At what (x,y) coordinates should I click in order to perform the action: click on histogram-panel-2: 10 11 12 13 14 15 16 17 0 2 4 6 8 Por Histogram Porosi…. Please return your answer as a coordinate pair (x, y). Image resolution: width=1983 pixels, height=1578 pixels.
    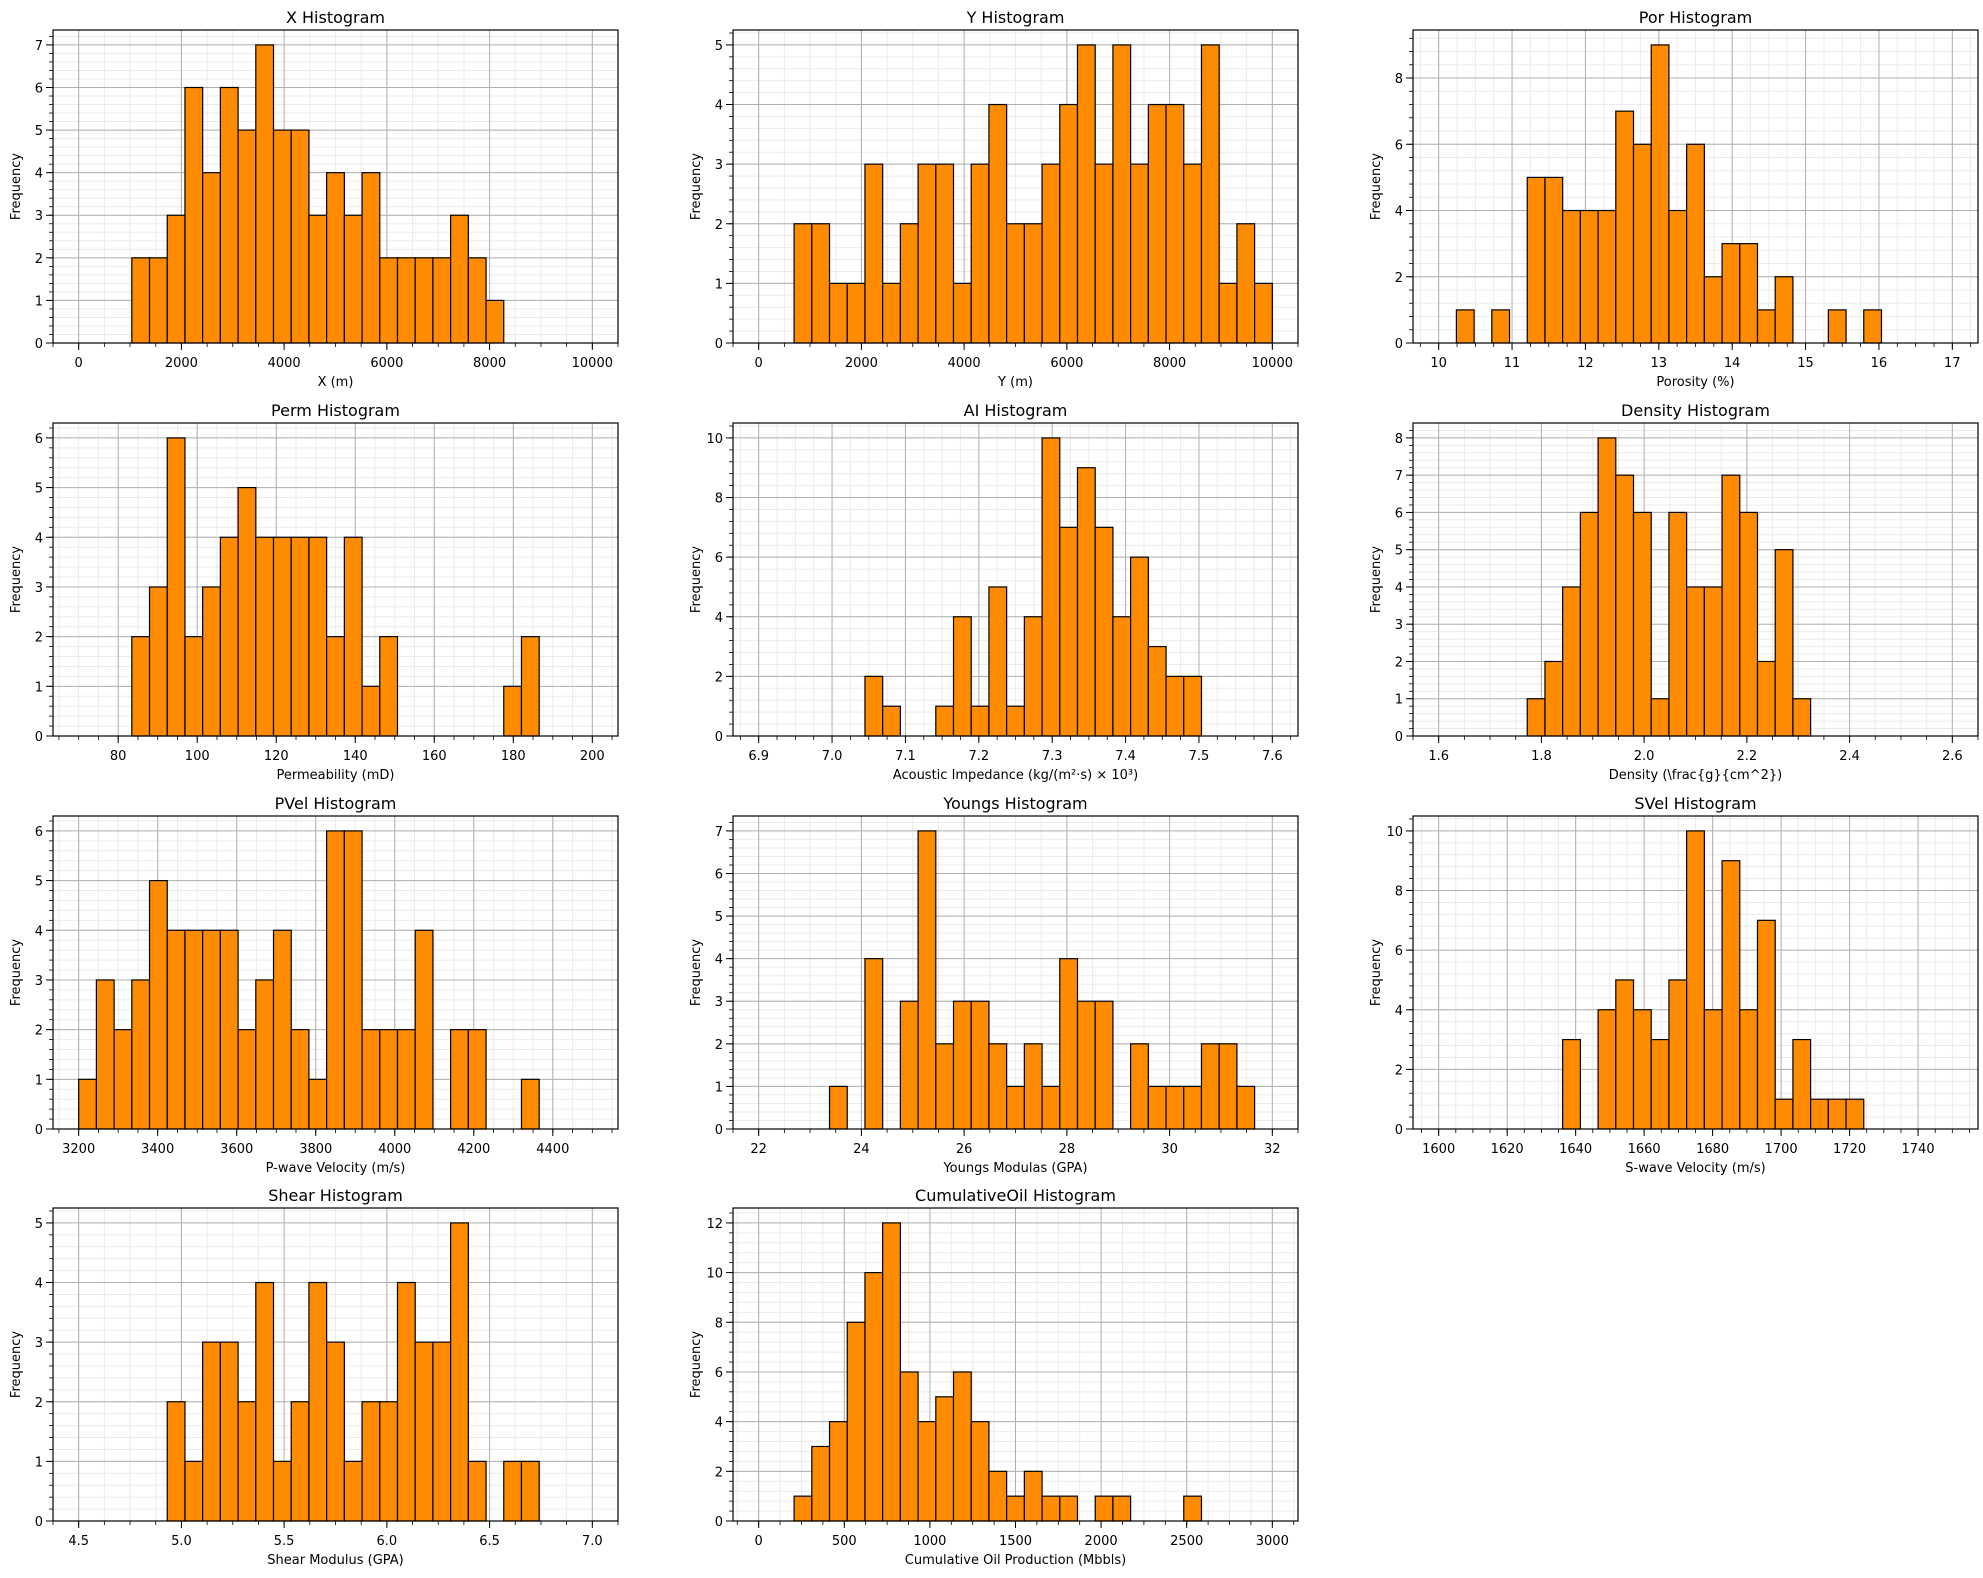
    Looking at the image, I should click on (1674, 199).